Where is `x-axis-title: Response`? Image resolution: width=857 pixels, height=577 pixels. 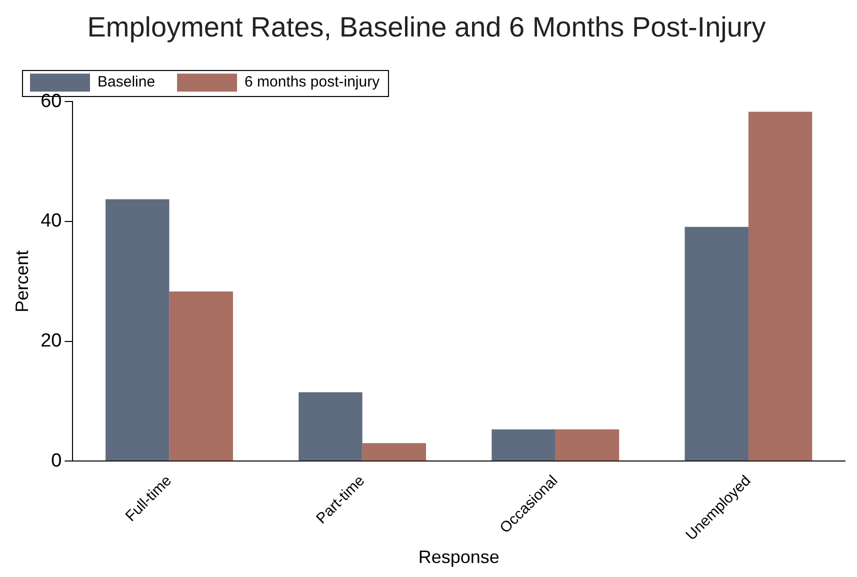 x-axis-title: Response is located at coordinates (459, 557).